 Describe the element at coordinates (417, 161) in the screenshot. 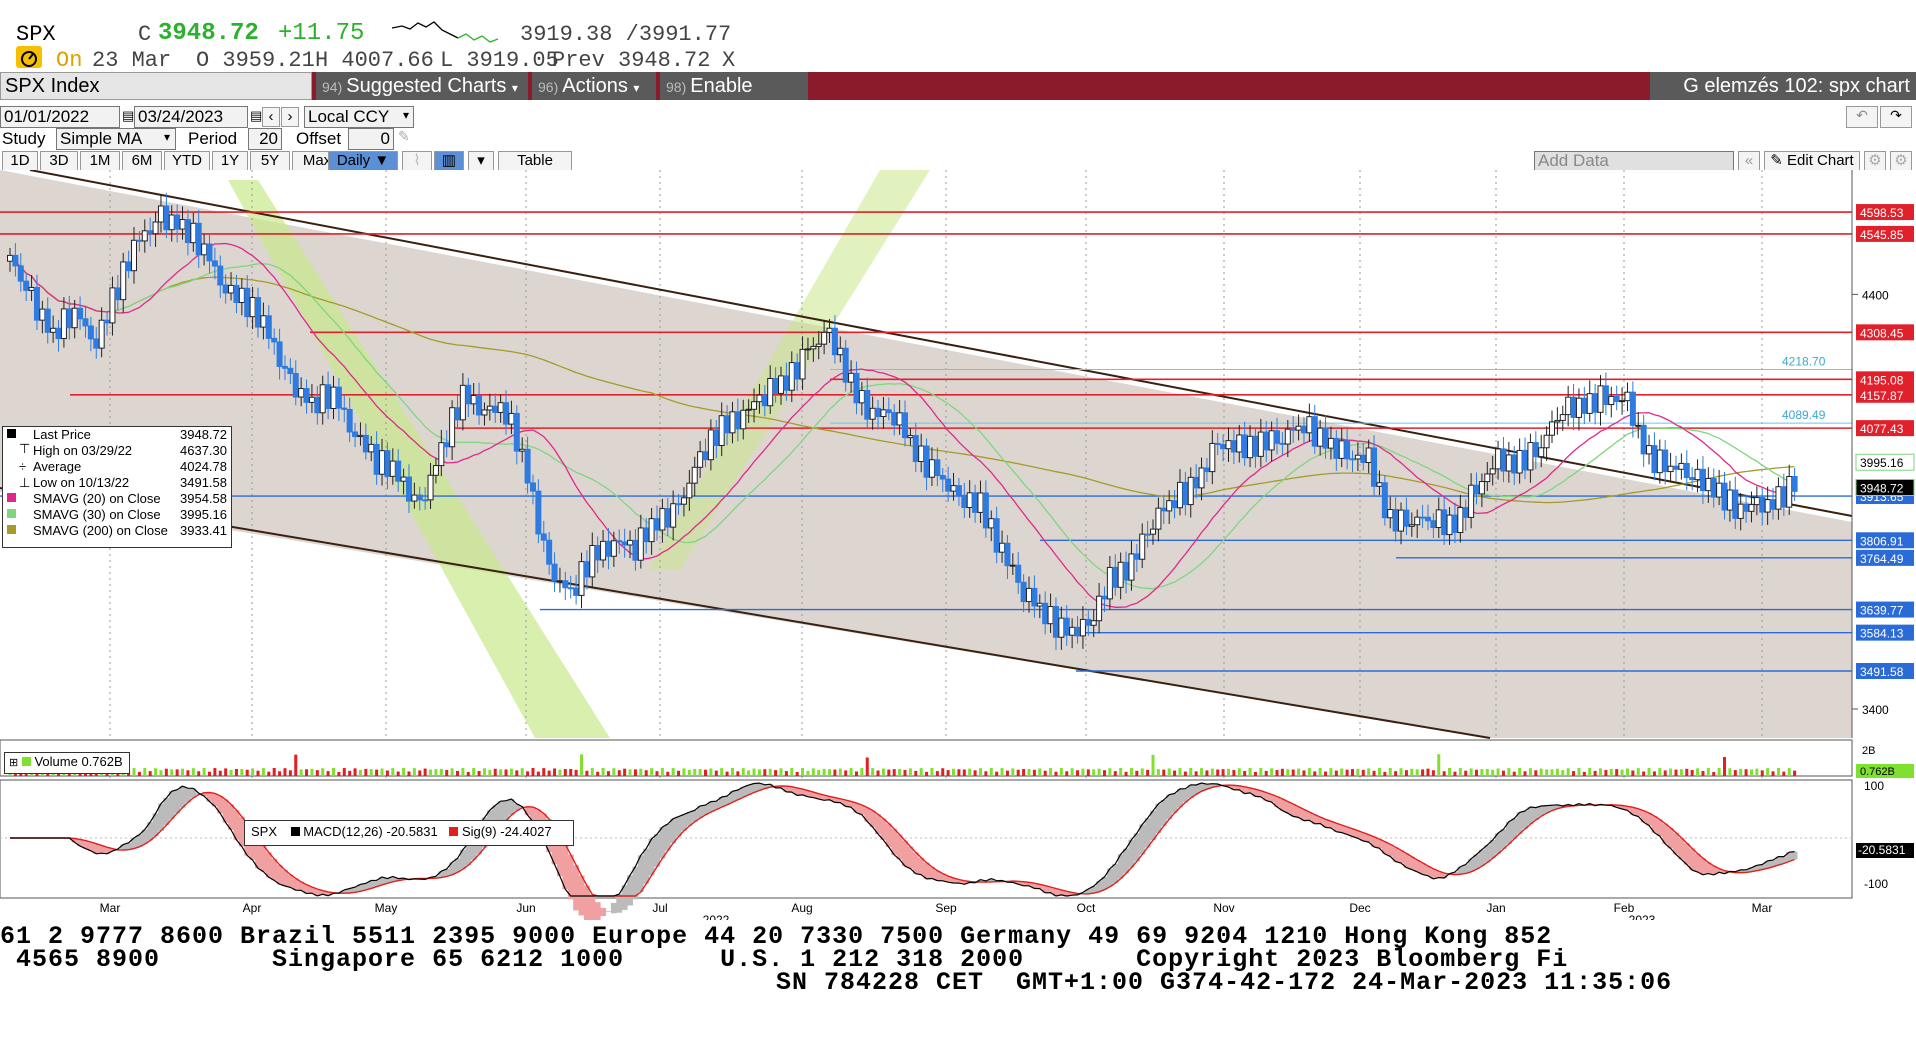

I see `line-chart-icon: ⌇` at that location.